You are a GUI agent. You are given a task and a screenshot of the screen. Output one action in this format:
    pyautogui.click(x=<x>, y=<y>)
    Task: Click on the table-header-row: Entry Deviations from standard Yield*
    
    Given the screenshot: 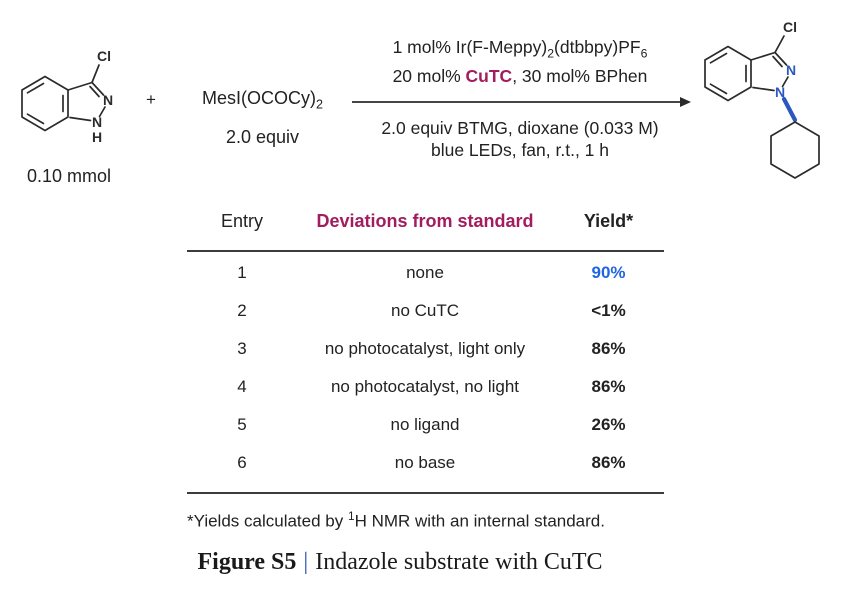 What is the action you would take?
    pyautogui.click(x=425, y=230)
    